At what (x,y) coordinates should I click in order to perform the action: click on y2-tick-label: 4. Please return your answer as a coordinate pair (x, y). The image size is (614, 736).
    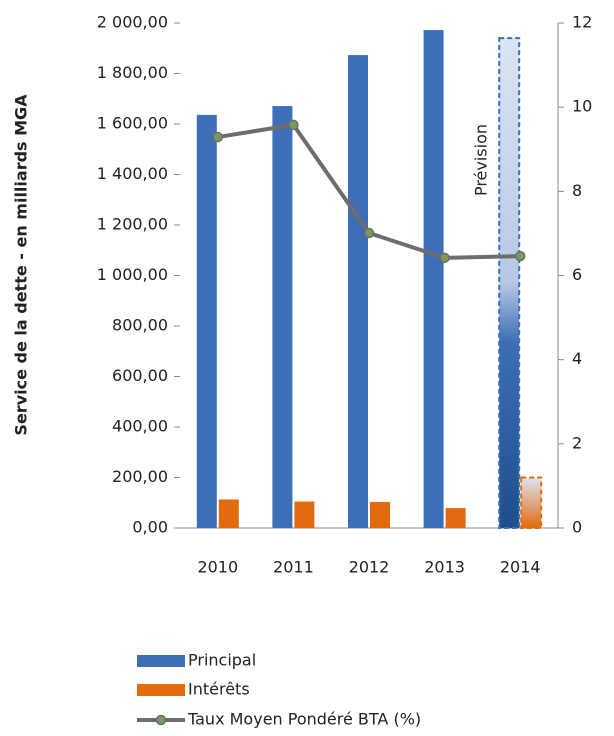
    Looking at the image, I should click on (577, 358).